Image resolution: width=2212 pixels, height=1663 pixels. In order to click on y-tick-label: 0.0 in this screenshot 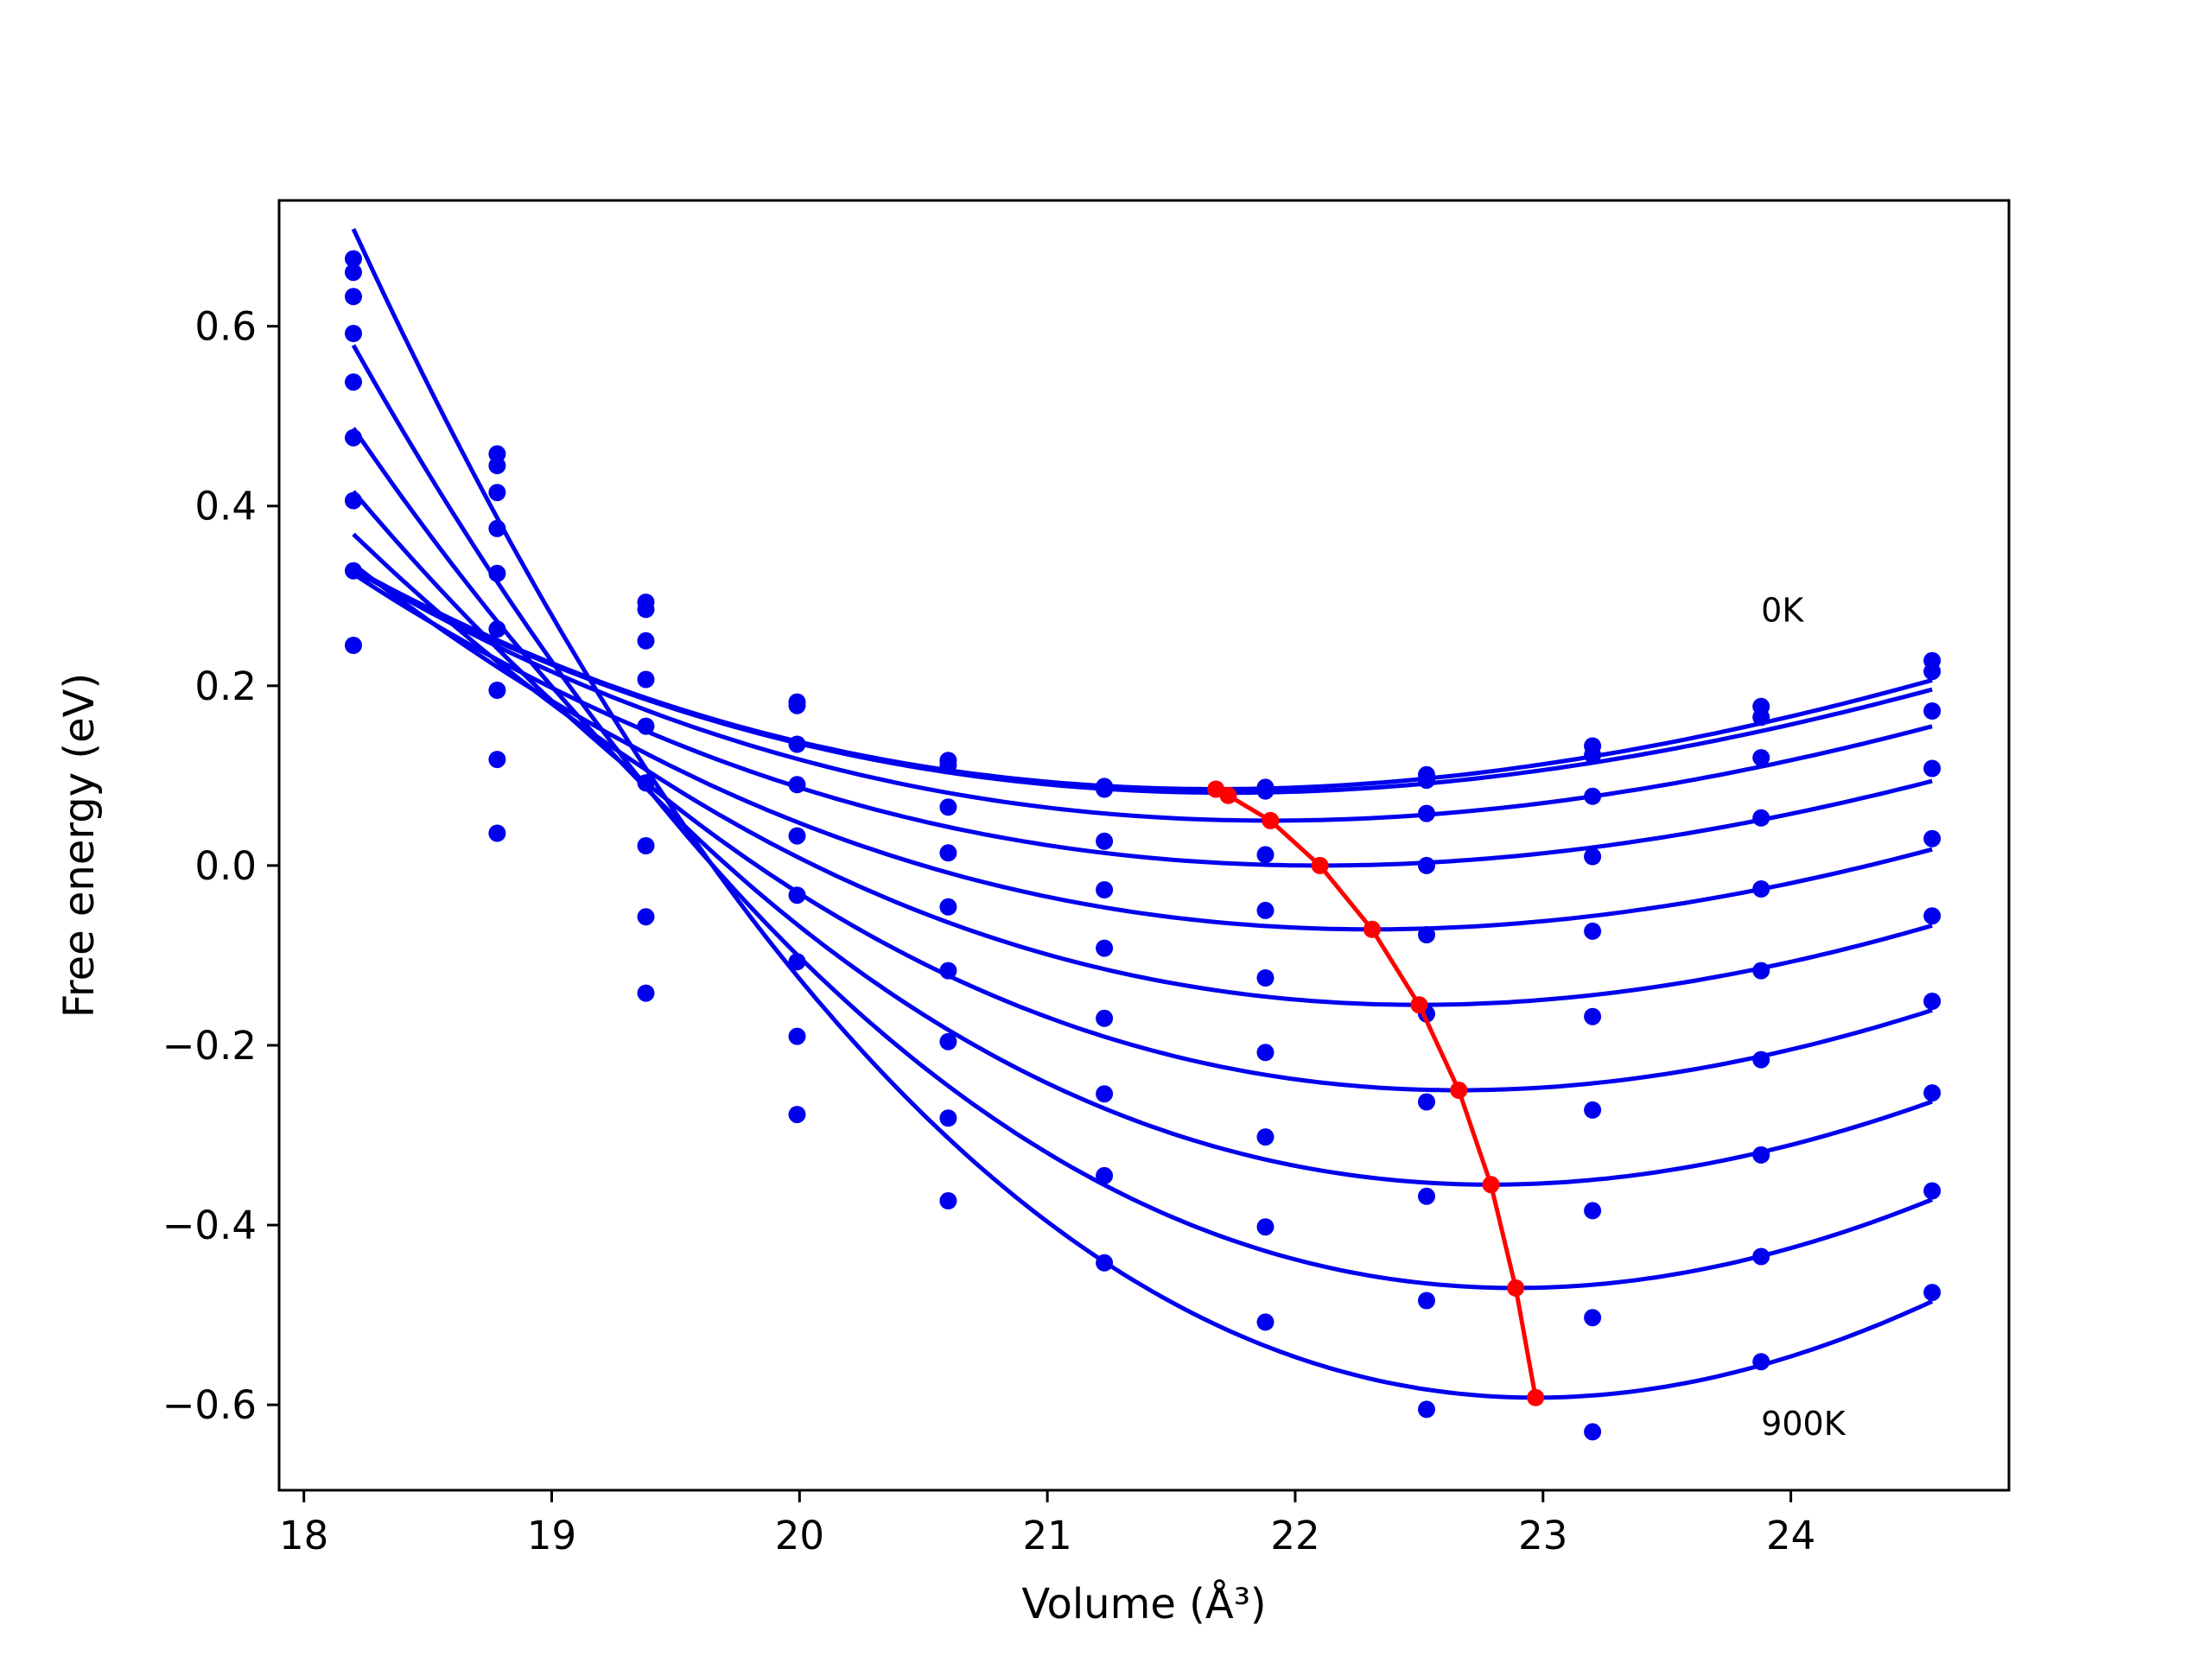, I will do `click(225, 866)`.